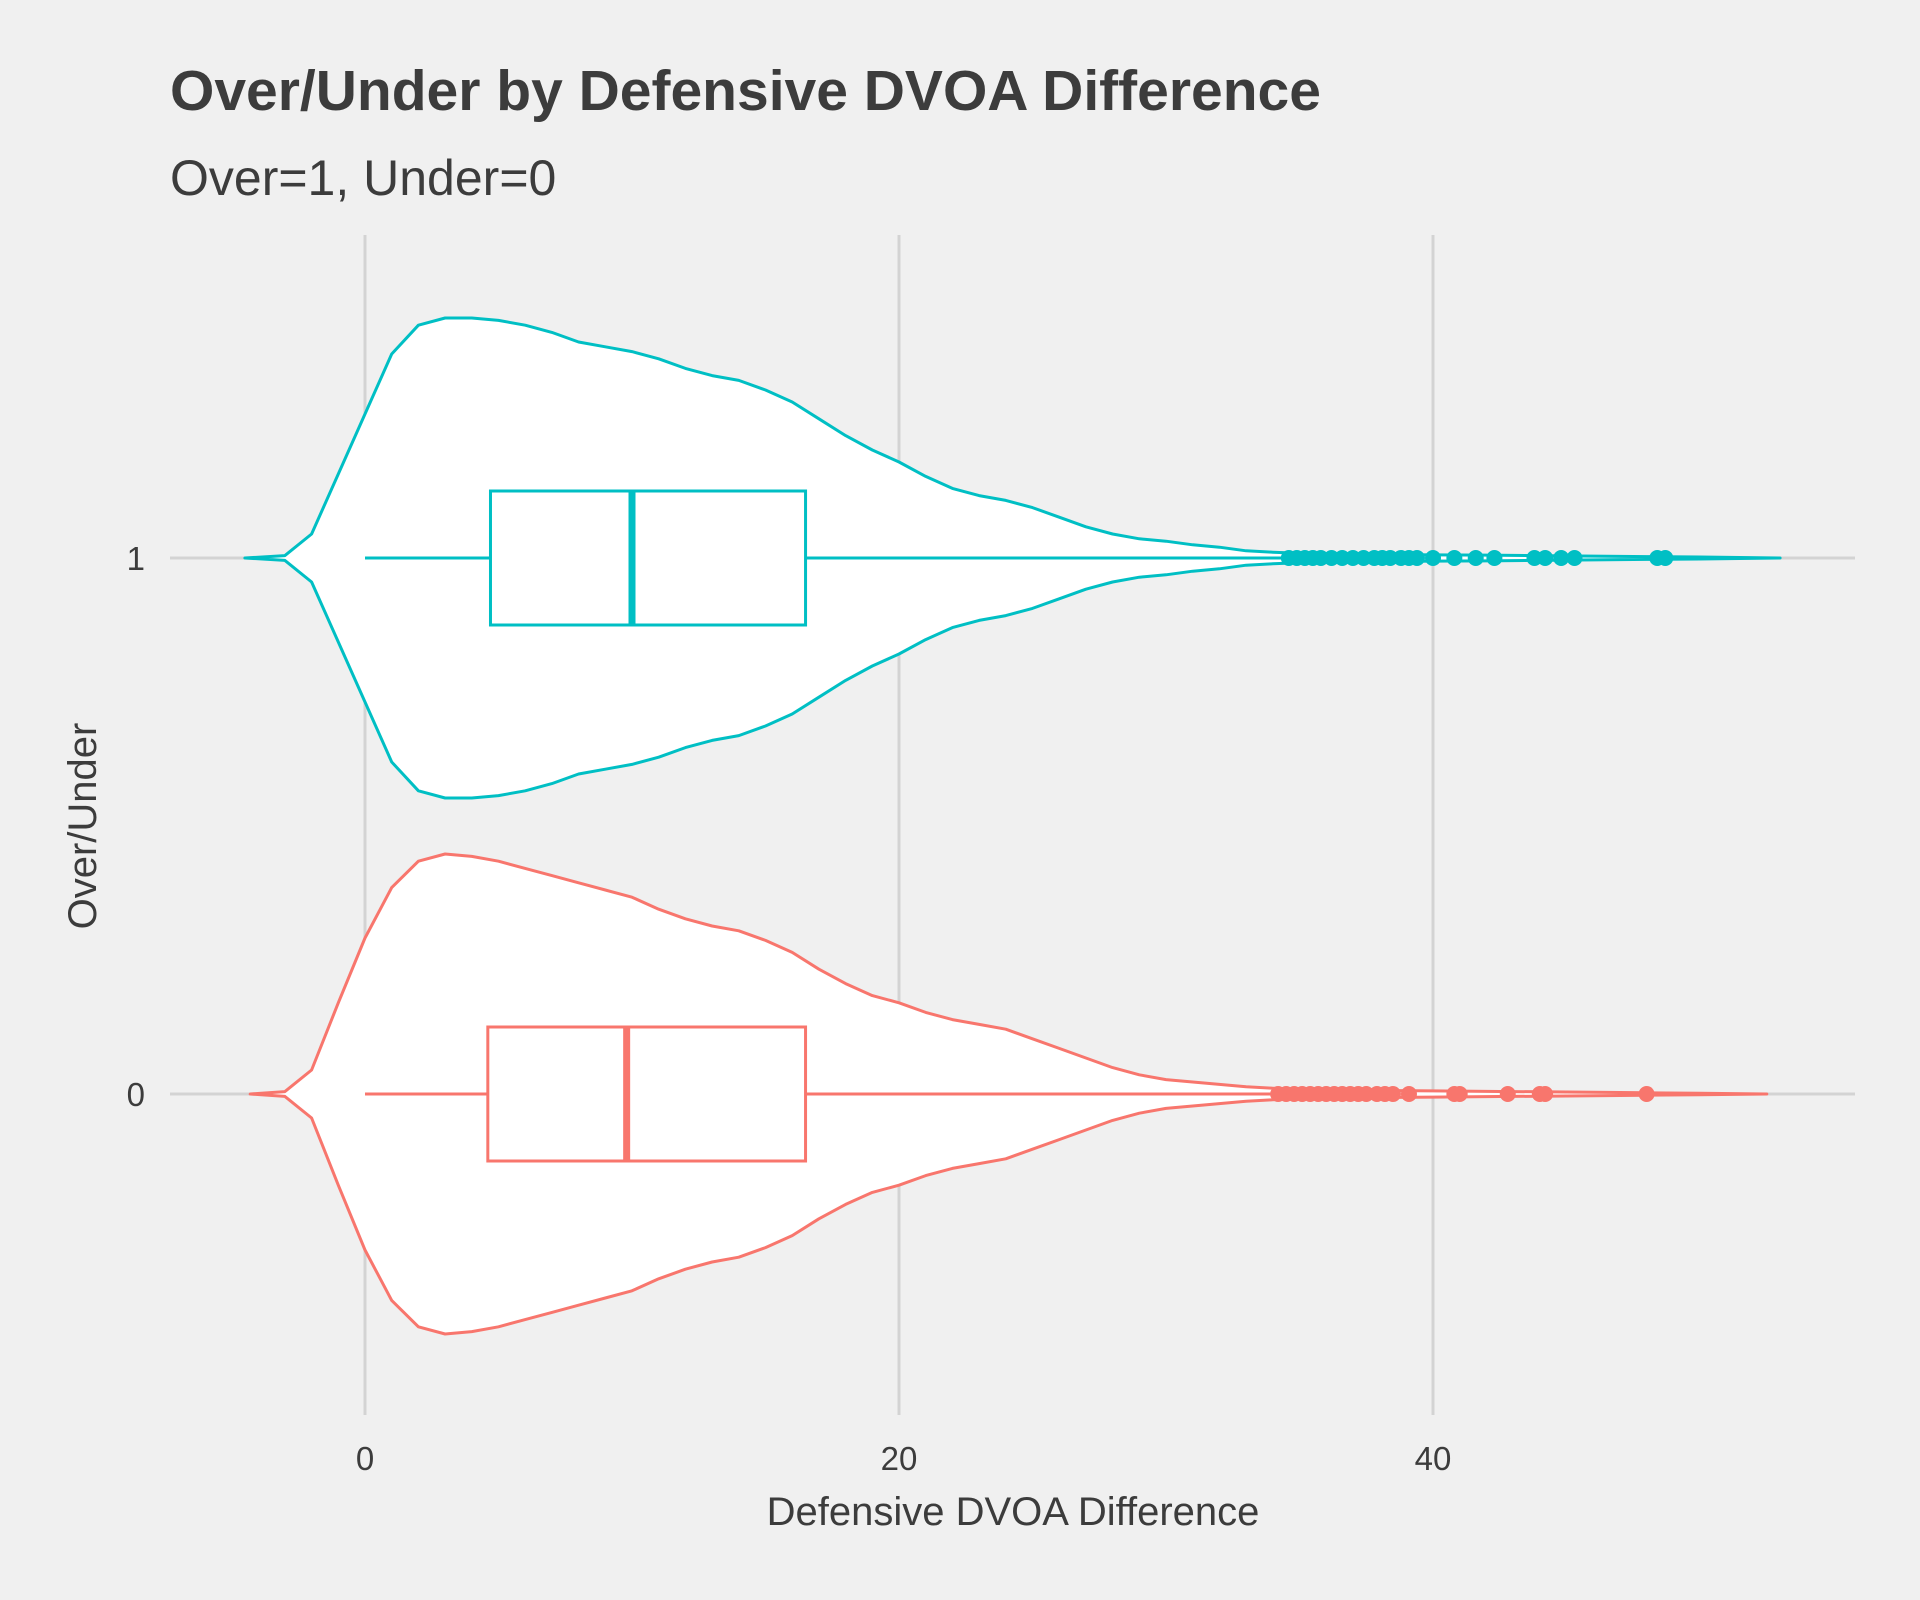 The height and width of the screenshot is (1600, 1920). I want to click on chart-subtitle: Over=1, Under=0, so click(363, 178).